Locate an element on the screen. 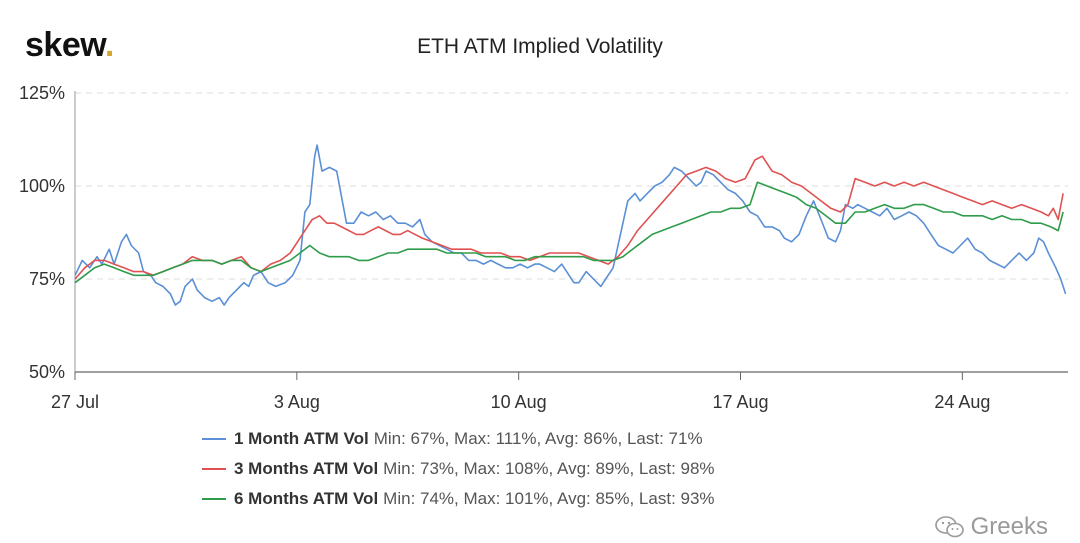 The height and width of the screenshot is (543, 1080). x-tick-label: 27 Jul is located at coordinates (75, 402).